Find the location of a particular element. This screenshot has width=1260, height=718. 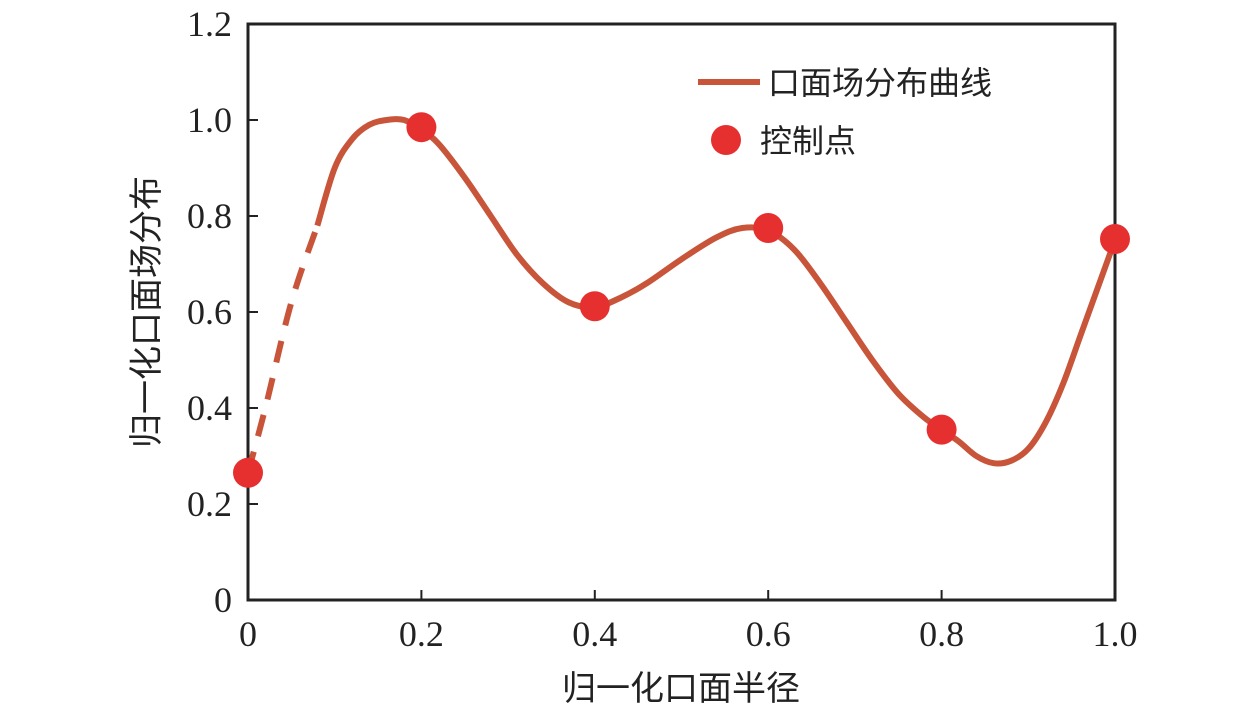

curve-dashed-segment is located at coordinates (283, 349).